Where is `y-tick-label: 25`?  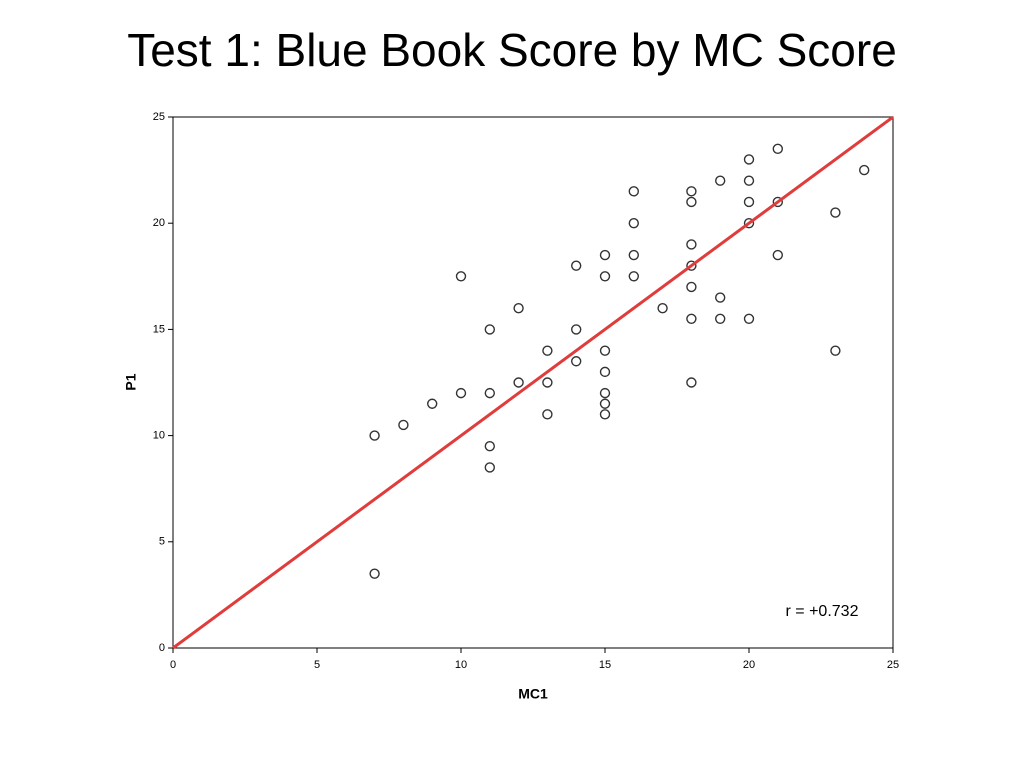
y-tick-label: 25 is located at coordinates (159, 117).